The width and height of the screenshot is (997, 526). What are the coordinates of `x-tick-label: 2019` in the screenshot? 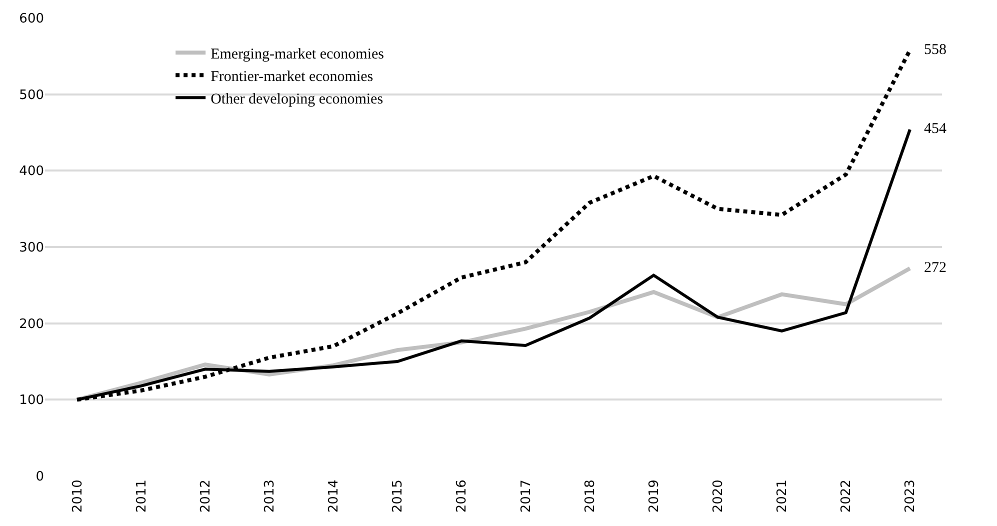 It's located at (654, 496).